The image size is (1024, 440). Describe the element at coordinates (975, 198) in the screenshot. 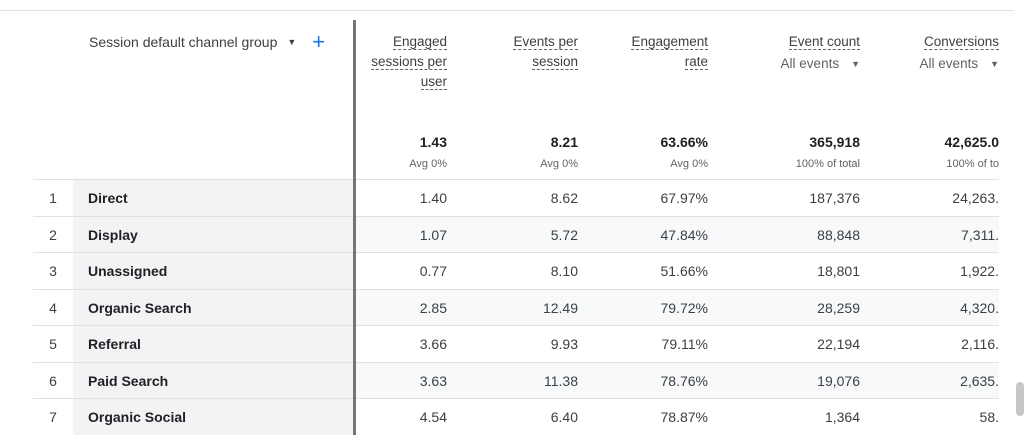

I see `metric-cell: 24,263.` at that location.